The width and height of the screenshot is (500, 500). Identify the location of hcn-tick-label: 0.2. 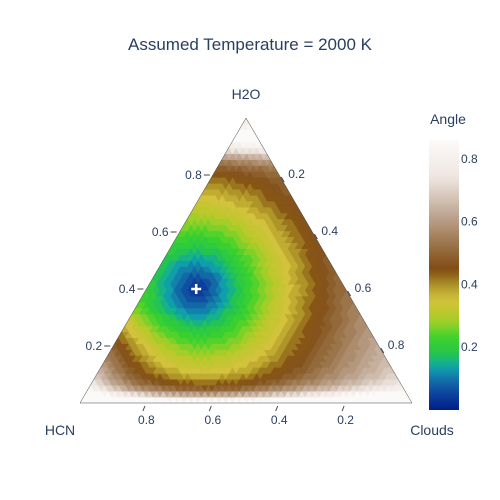
(345, 420).